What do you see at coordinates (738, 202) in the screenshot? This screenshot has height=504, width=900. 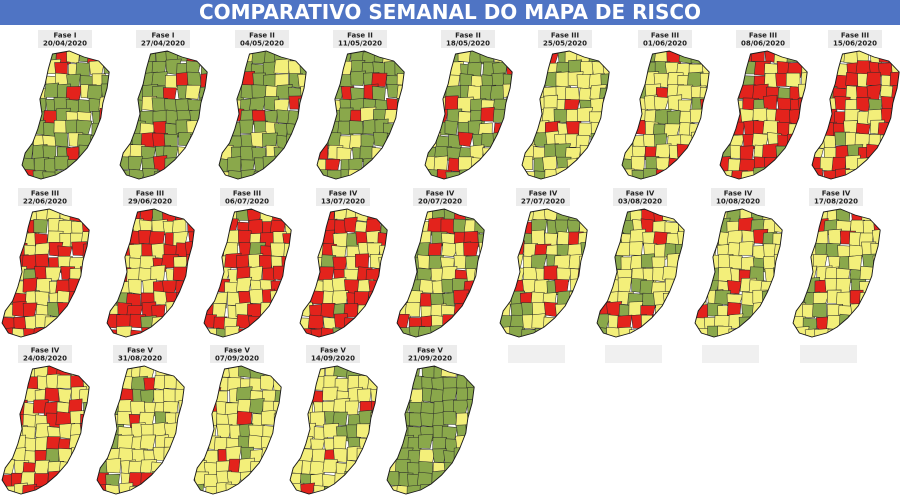 I see `date-label: 10/08/2020` at bounding box center [738, 202].